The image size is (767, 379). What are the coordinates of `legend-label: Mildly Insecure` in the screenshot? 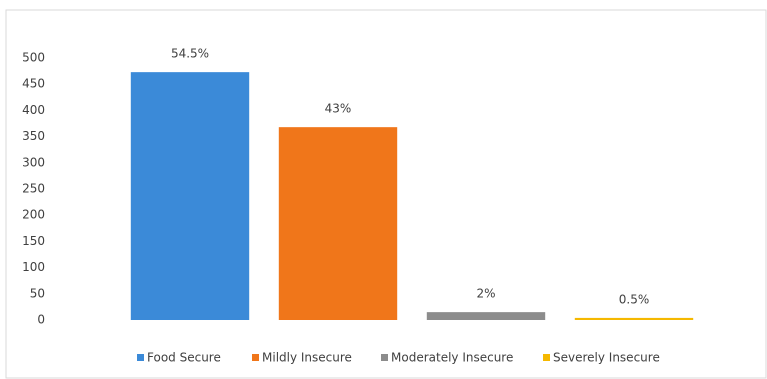 It's located at (307, 358).